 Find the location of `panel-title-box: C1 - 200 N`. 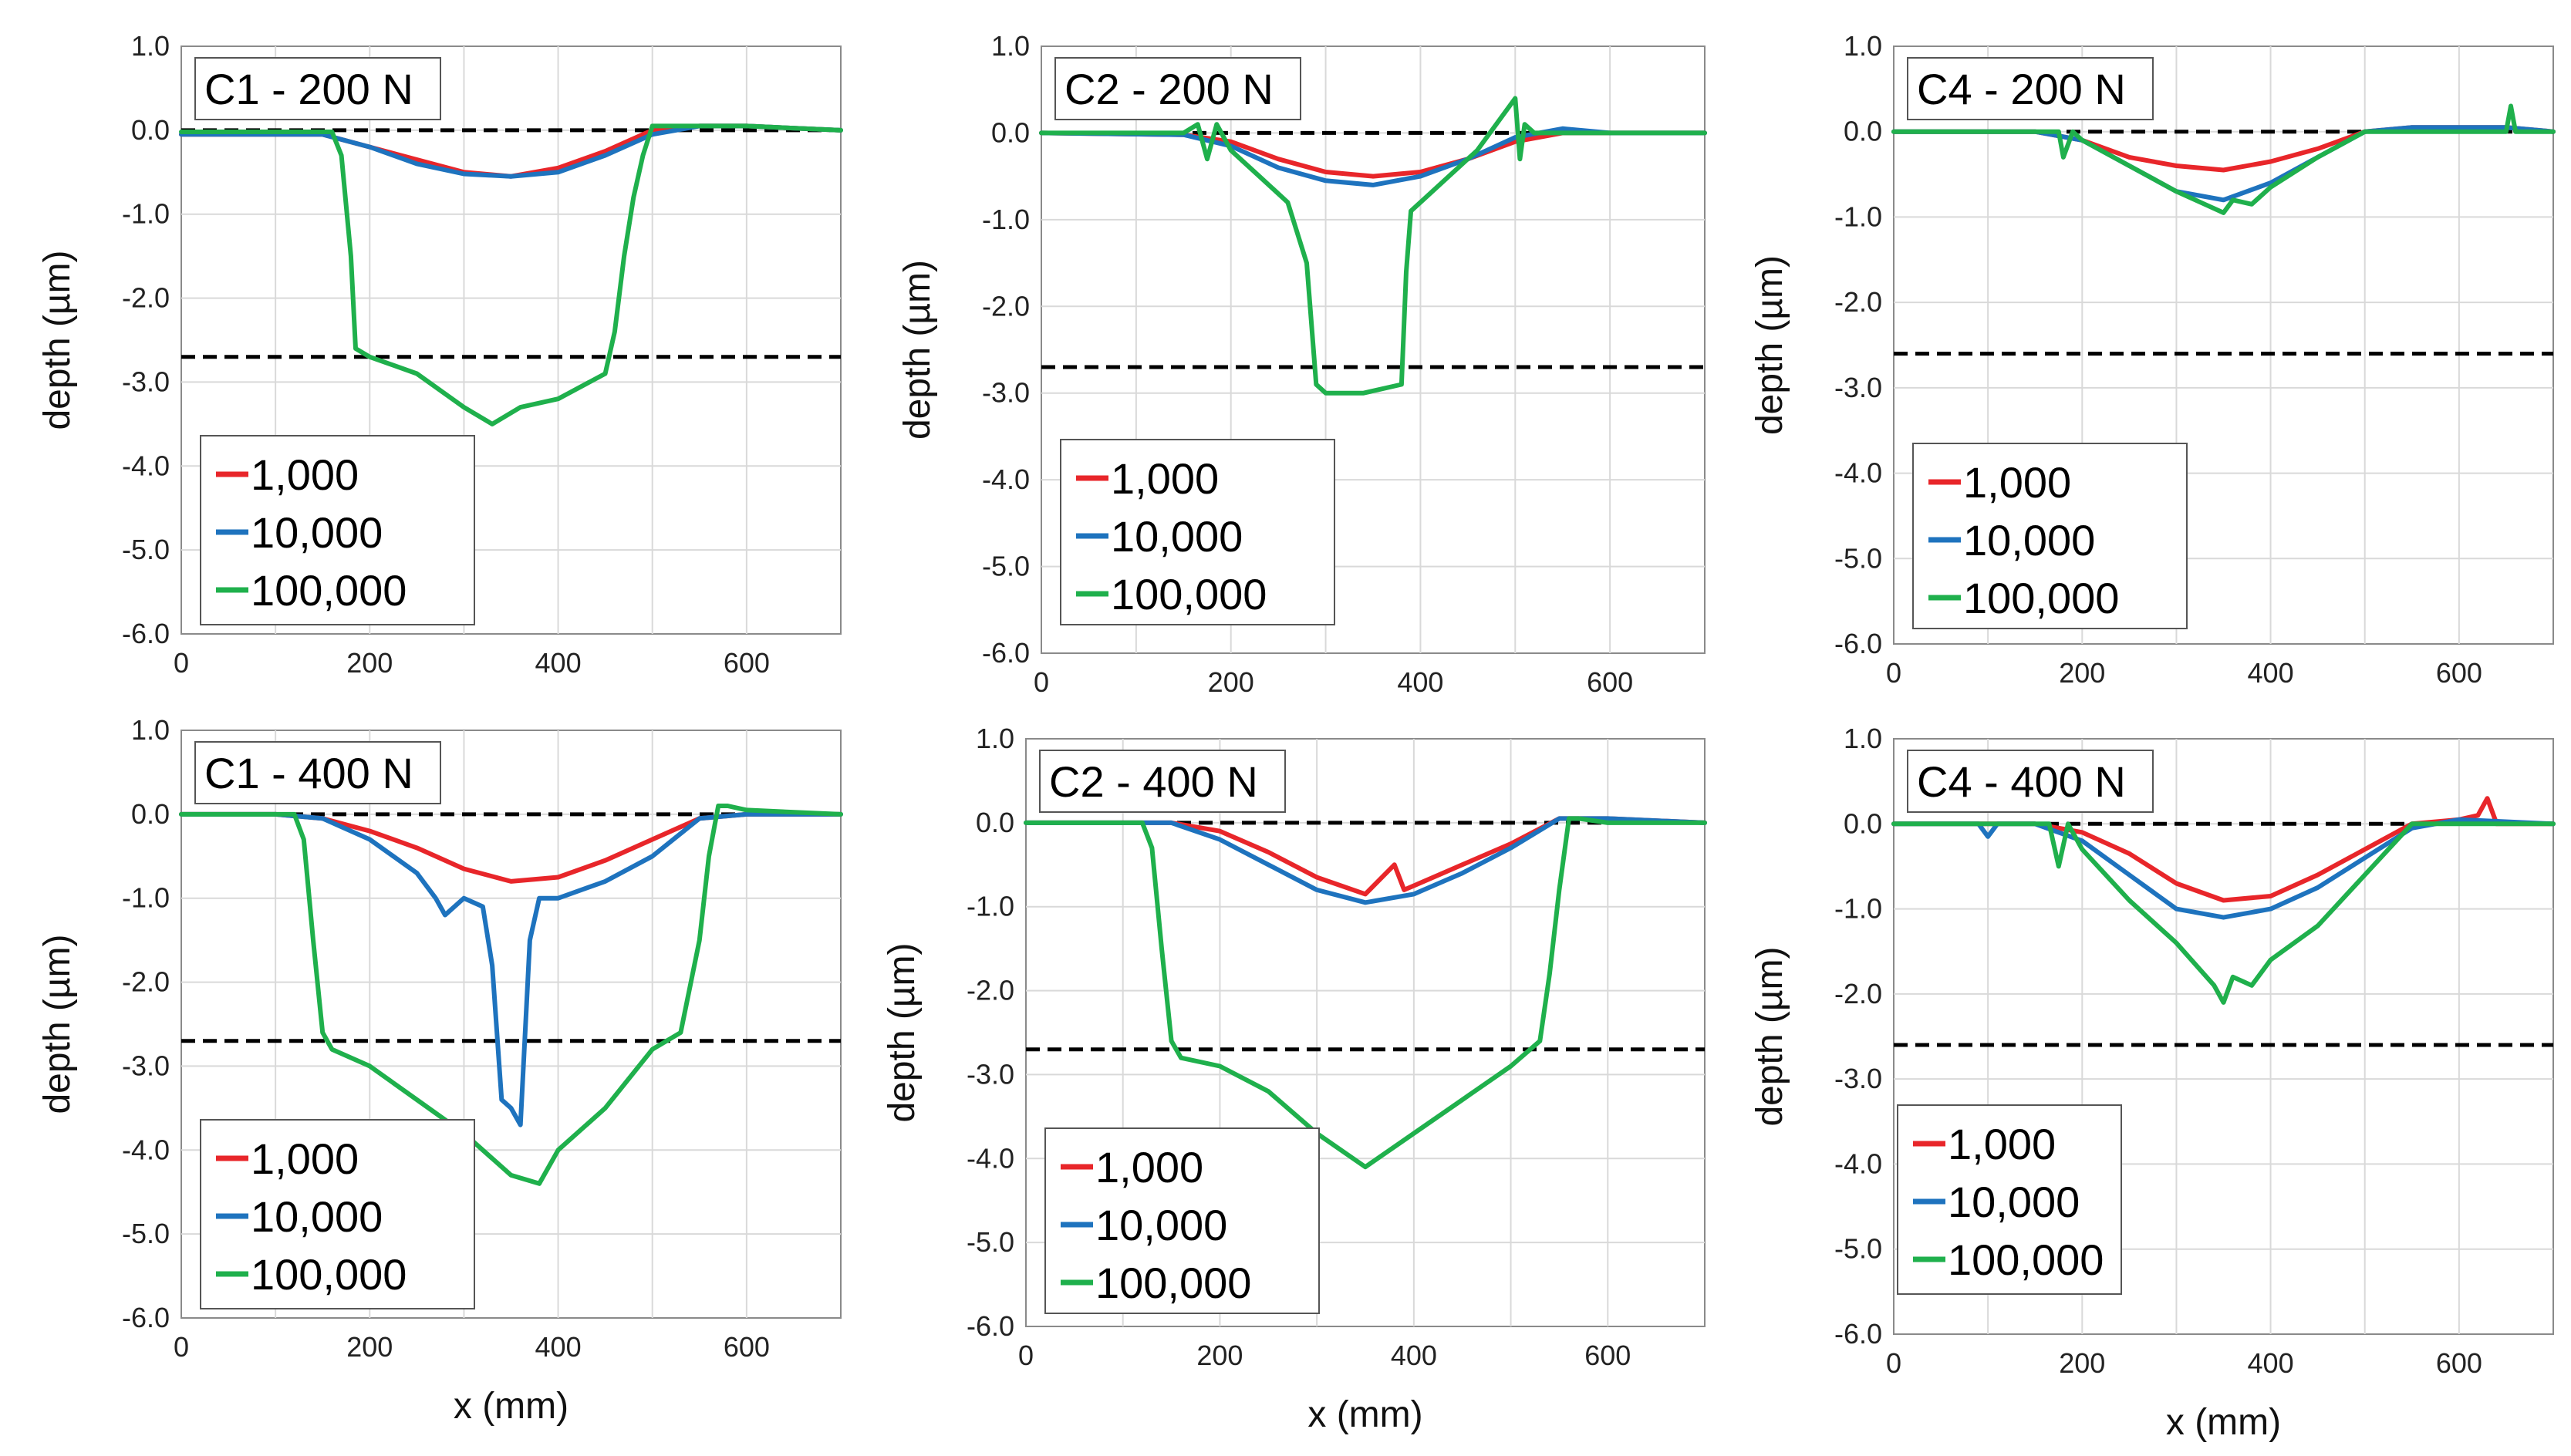

panel-title-box: C1 - 200 N is located at coordinates (317, 89).